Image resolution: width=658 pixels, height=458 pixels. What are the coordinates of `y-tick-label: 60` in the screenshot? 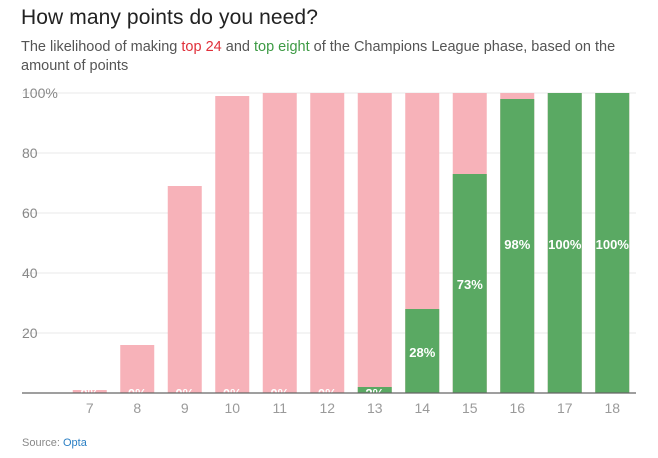 It's located at (30, 213).